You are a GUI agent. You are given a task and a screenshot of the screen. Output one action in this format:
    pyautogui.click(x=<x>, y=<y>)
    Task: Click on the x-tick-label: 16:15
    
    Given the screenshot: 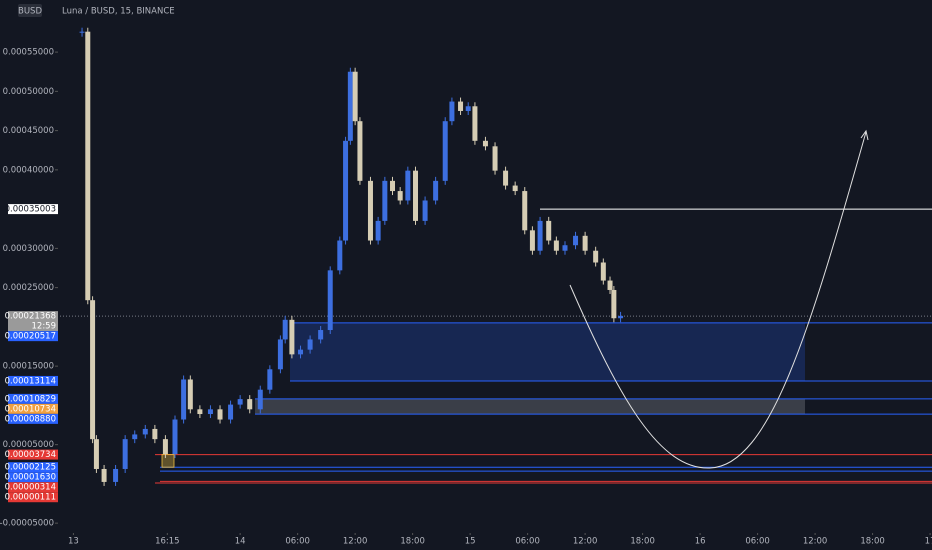 What is the action you would take?
    pyautogui.click(x=167, y=542)
    